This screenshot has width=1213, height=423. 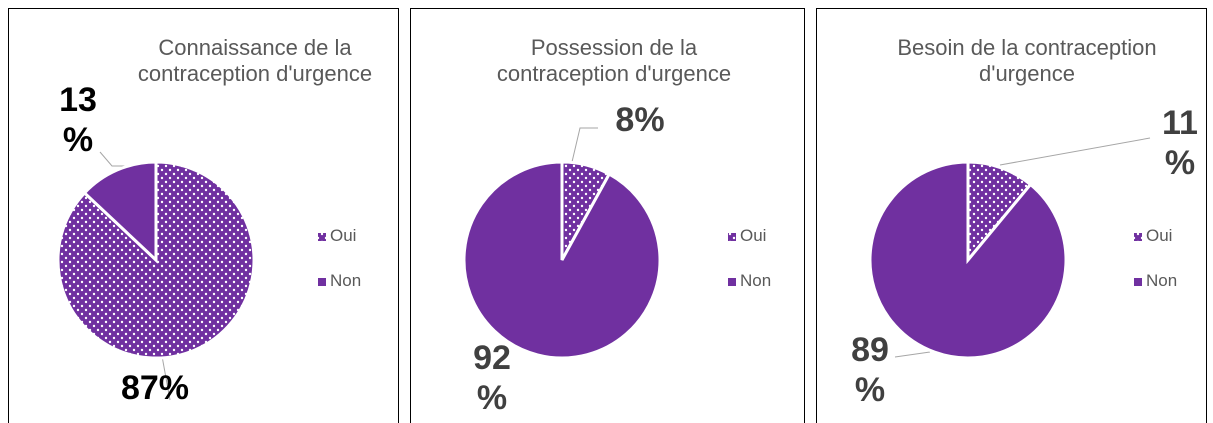 What do you see at coordinates (78, 120) in the screenshot?
I see `data-label: 13 %` at bounding box center [78, 120].